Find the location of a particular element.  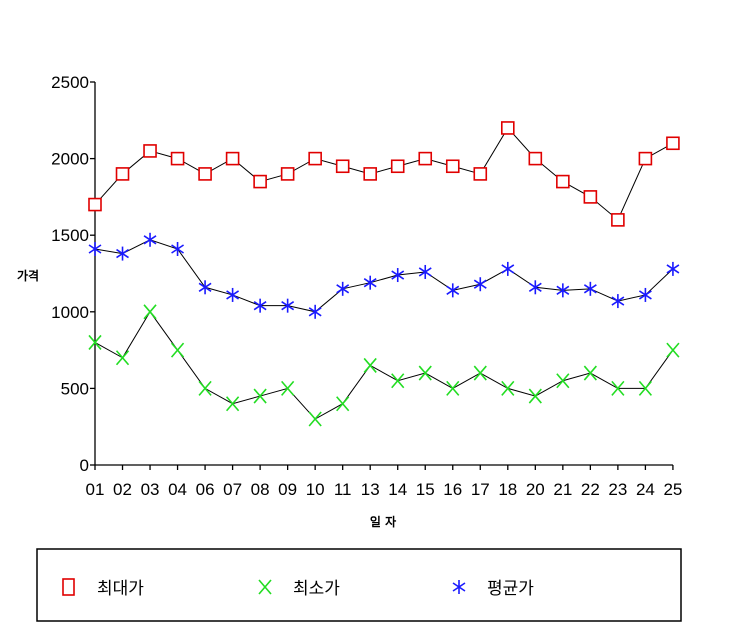

x-tick-label: 21 is located at coordinates (562, 489).